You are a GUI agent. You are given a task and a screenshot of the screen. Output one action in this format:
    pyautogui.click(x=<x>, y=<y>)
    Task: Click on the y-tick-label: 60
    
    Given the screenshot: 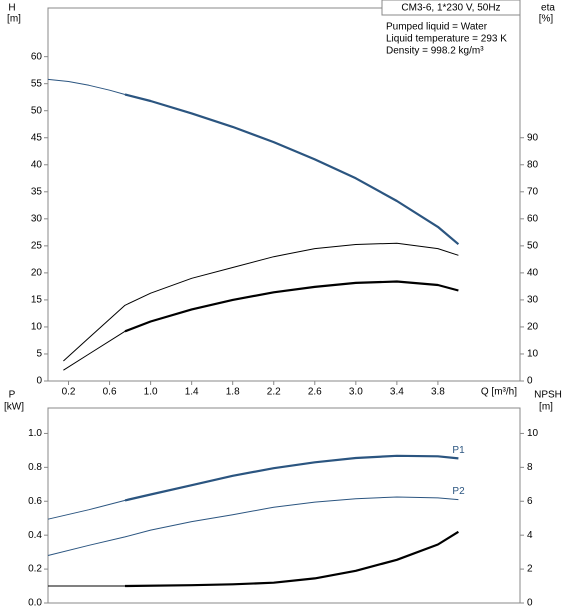 What is the action you would take?
    pyautogui.click(x=37, y=56)
    